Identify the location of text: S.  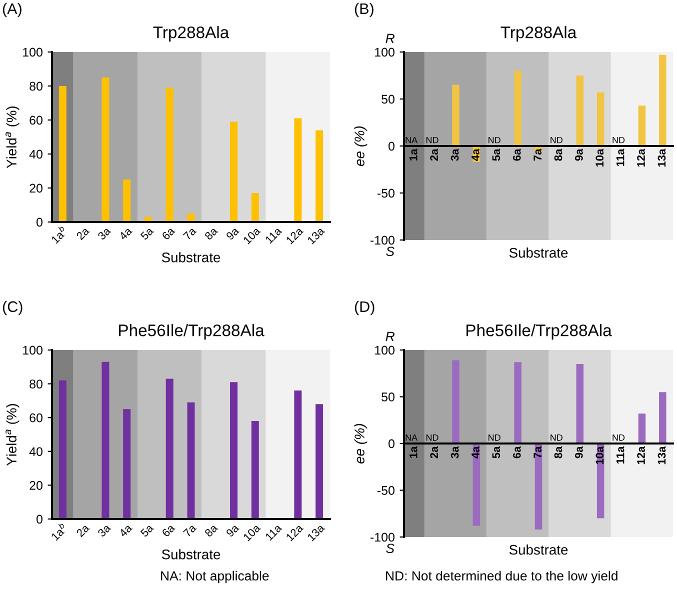
(390, 549).